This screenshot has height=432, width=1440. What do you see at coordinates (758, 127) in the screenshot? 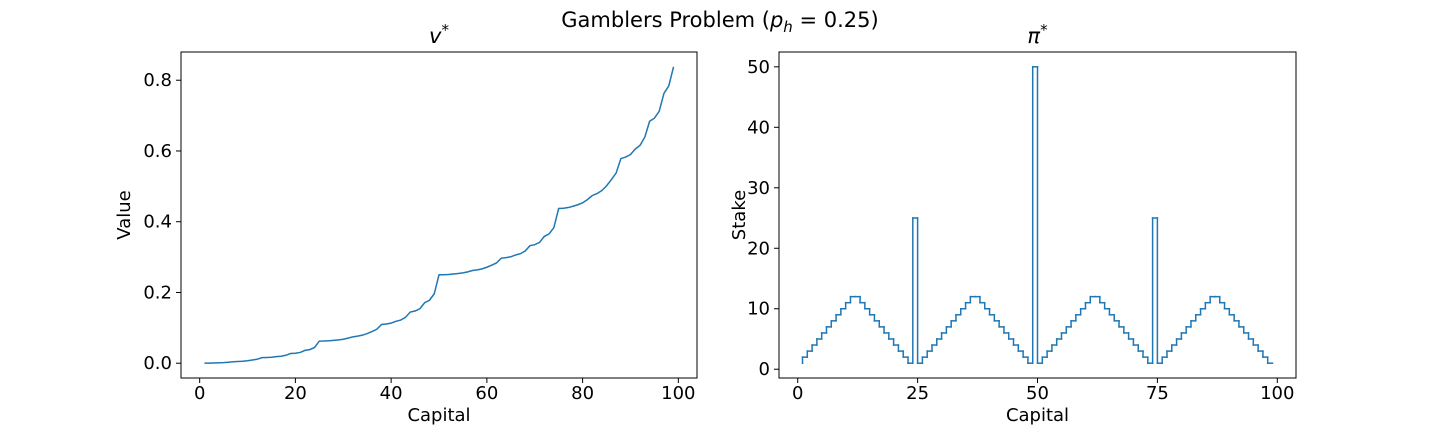
I see `y-tick-label: 40` at bounding box center [758, 127].